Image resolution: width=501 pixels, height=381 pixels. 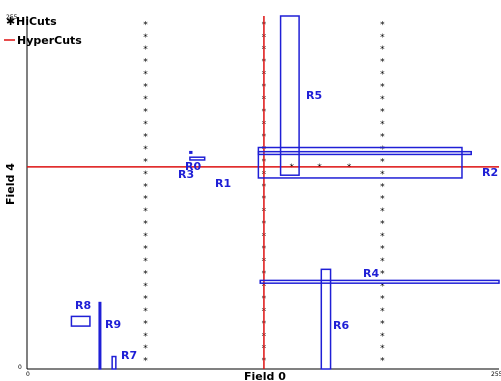 What do you see at coordinates (265, 375) in the screenshot?
I see `x-axis-title: Field 0` at bounding box center [265, 375].